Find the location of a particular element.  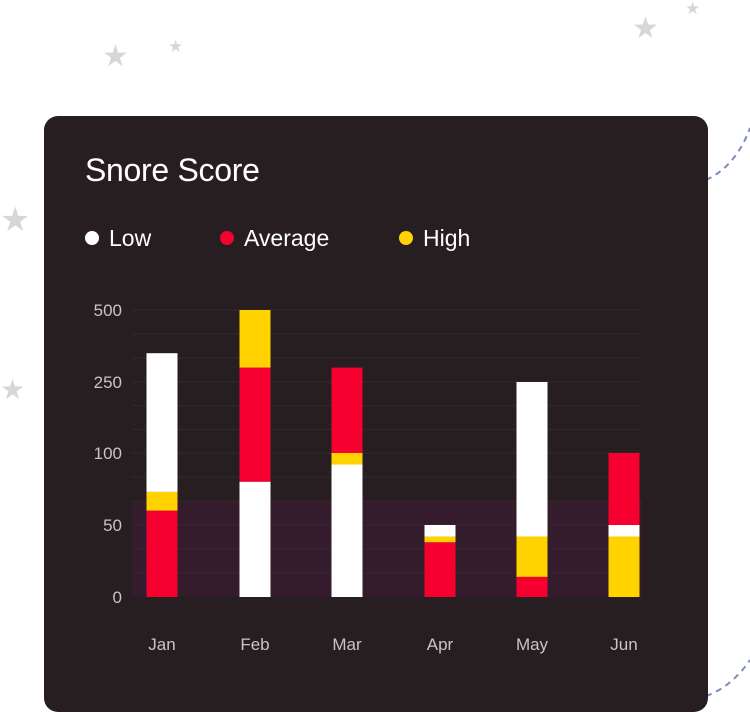

bar-jun-high is located at coordinates (624, 566).